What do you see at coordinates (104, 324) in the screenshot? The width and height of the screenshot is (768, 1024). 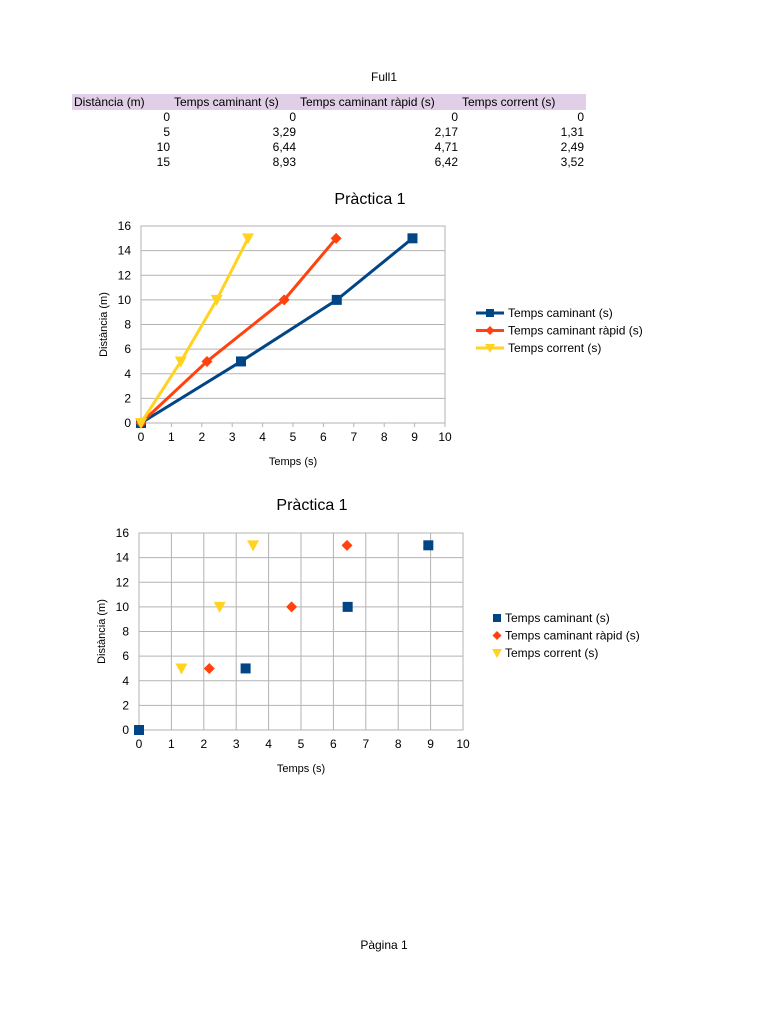 I see `y-axis-label: Distància (m)` at bounding box center [104, 324].